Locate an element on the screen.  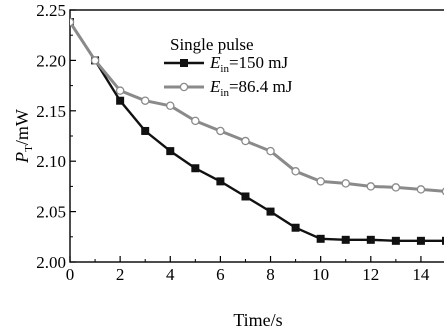
legend-1-square-marker is located at coordinates (184, 63).